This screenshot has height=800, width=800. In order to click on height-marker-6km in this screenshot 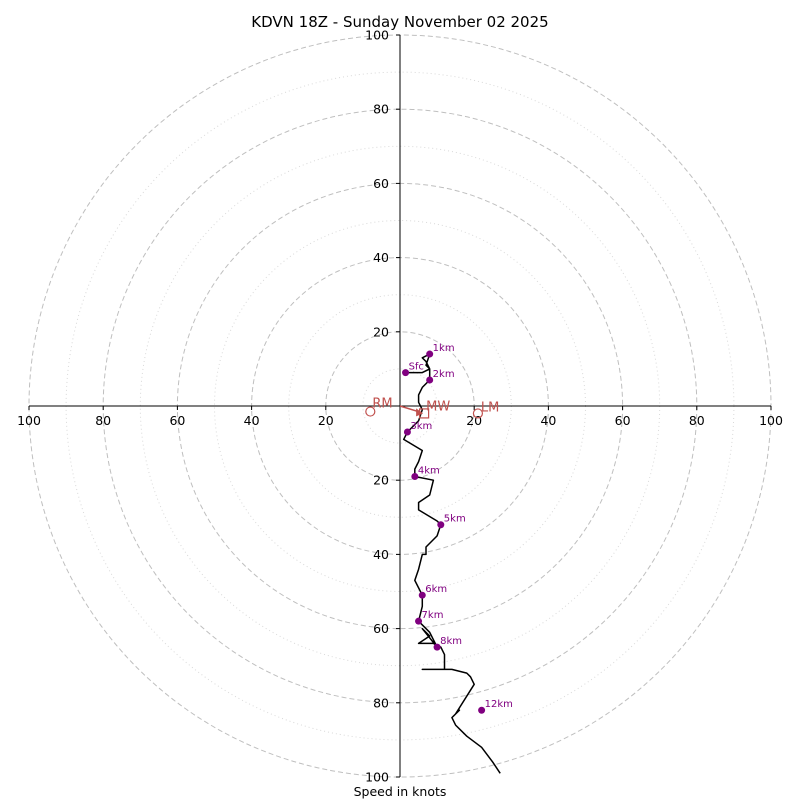, I will do `click(422, 595)`.